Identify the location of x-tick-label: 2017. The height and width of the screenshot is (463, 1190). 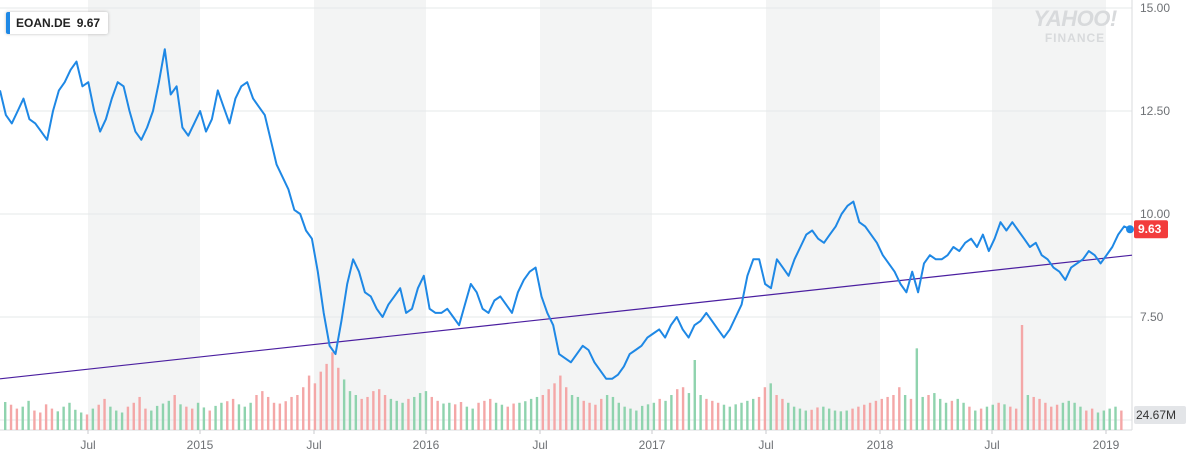
(652, 445).